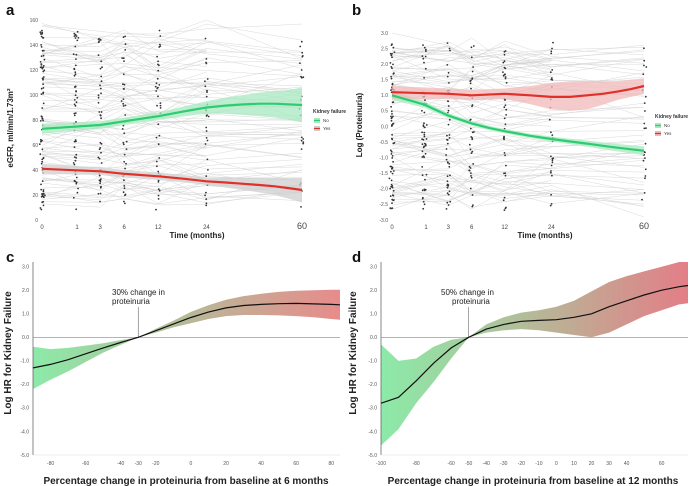  What do you see at coordinates (186, 339) in the screenshot?
I see `panel-c-band` at bounding box center [186, 339].